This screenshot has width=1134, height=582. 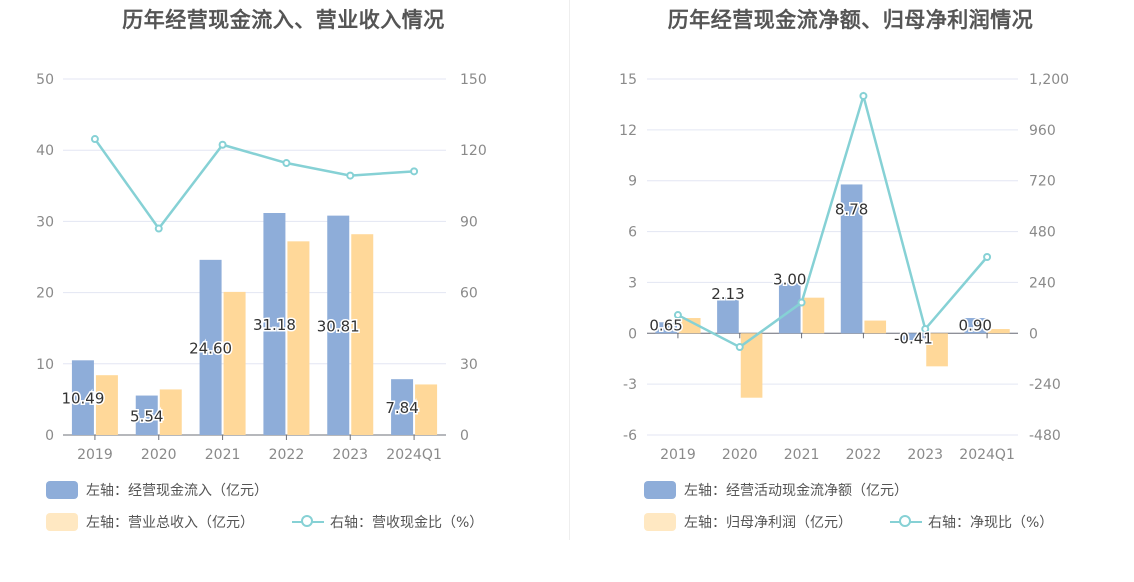 I want to click on chart-title: 历年经营现金流净额、归母净利润情况, so click(x=850, y=20).